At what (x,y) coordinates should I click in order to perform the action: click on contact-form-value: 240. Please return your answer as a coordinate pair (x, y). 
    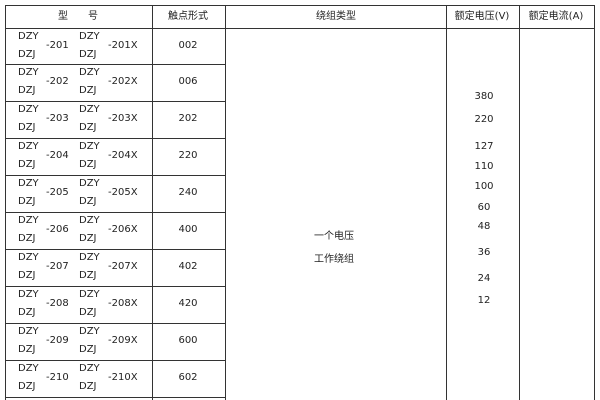
    Looking at the image, I should click on (188, 192).